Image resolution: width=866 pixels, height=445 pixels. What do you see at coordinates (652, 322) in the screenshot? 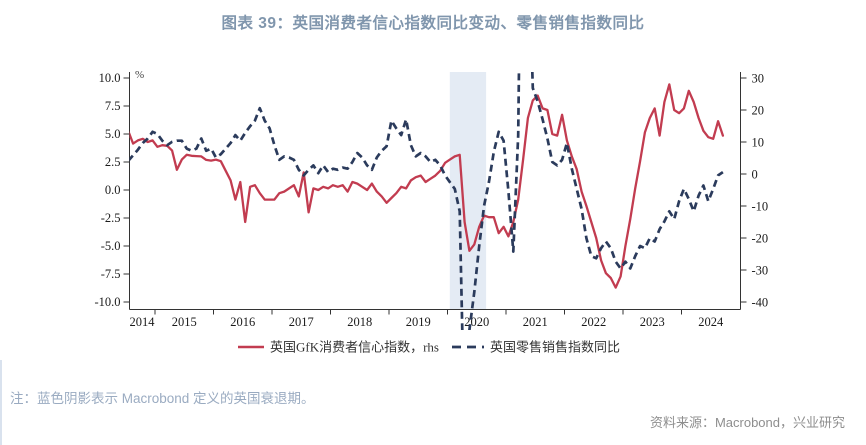
I see `x-axis-year-label: 2023` at bounding box center [652, 322].